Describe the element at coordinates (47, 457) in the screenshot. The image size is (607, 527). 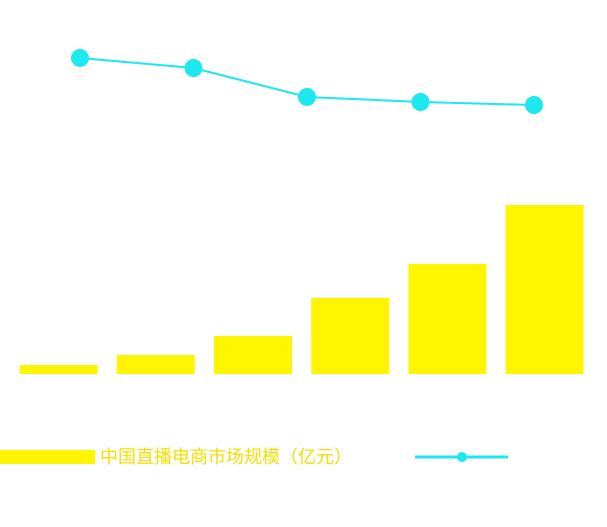
I see `legend-swatch` at that location.